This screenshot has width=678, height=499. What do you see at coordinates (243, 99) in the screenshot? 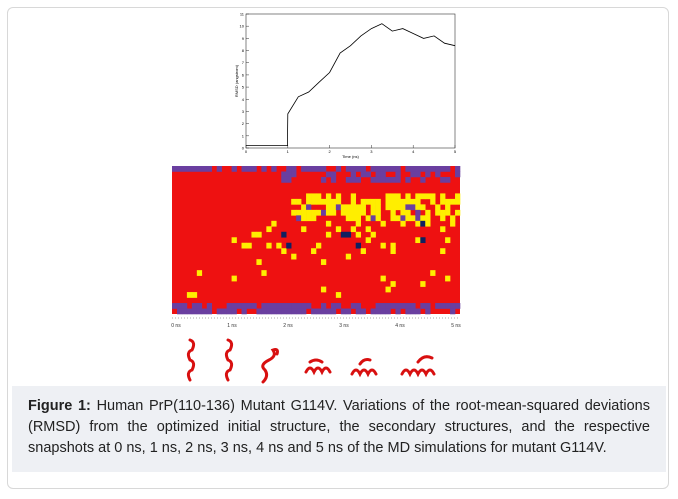
I see `y-tick-label: 4` at bounding box center [243, 99].